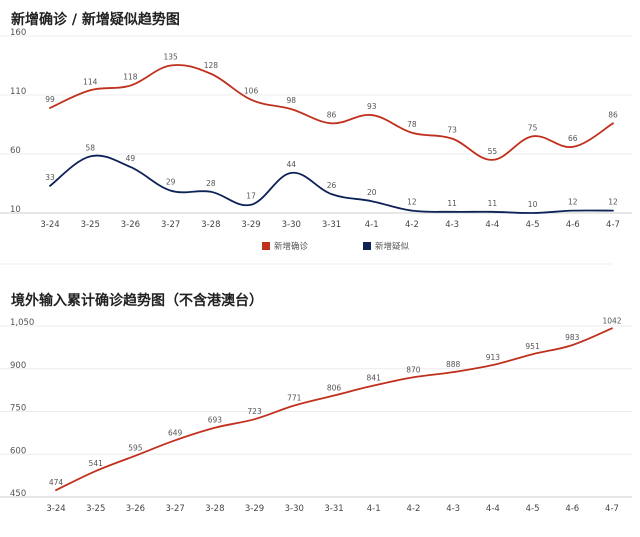 The image size is (640, 537). What do you see at coordinates (171, 182) in the screenshot?
I see `chart1-data-label: 29` at bounding box center [171, 182].